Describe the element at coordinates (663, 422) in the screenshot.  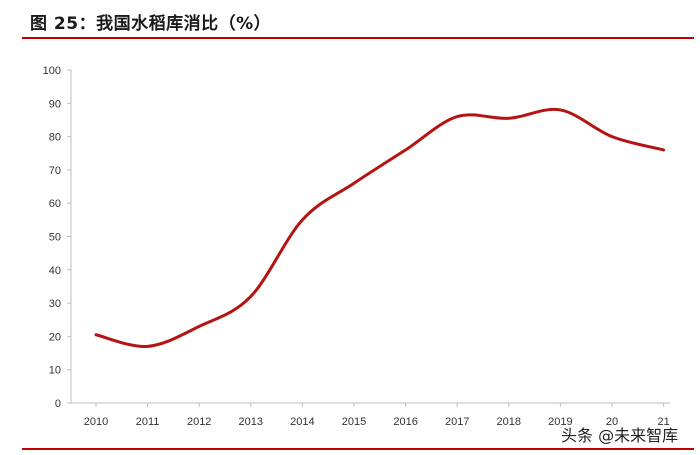
I see `x-tick-label: 21` at that location.